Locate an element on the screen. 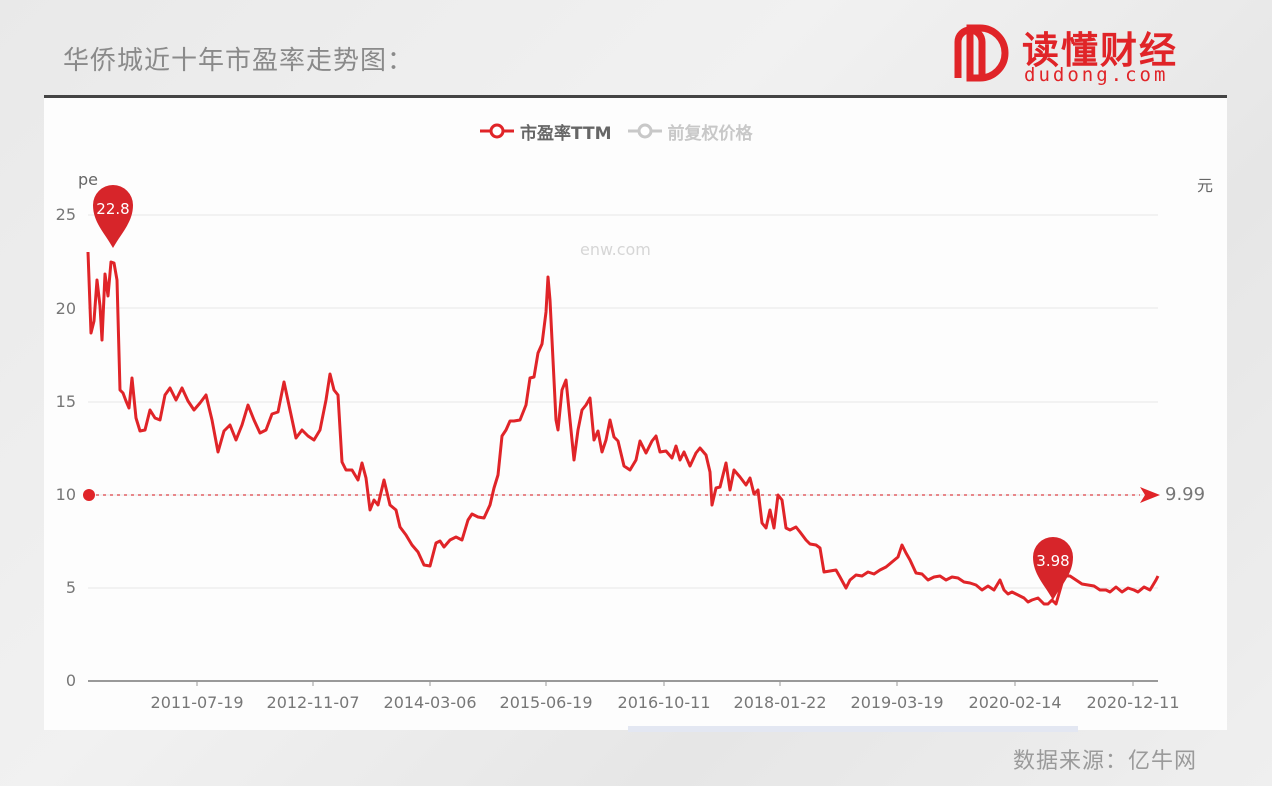 The height and width of the screenshot is (786, 1272). brand-logo: 读懂财经 dudong.com is located at coordinates (1070, 55).